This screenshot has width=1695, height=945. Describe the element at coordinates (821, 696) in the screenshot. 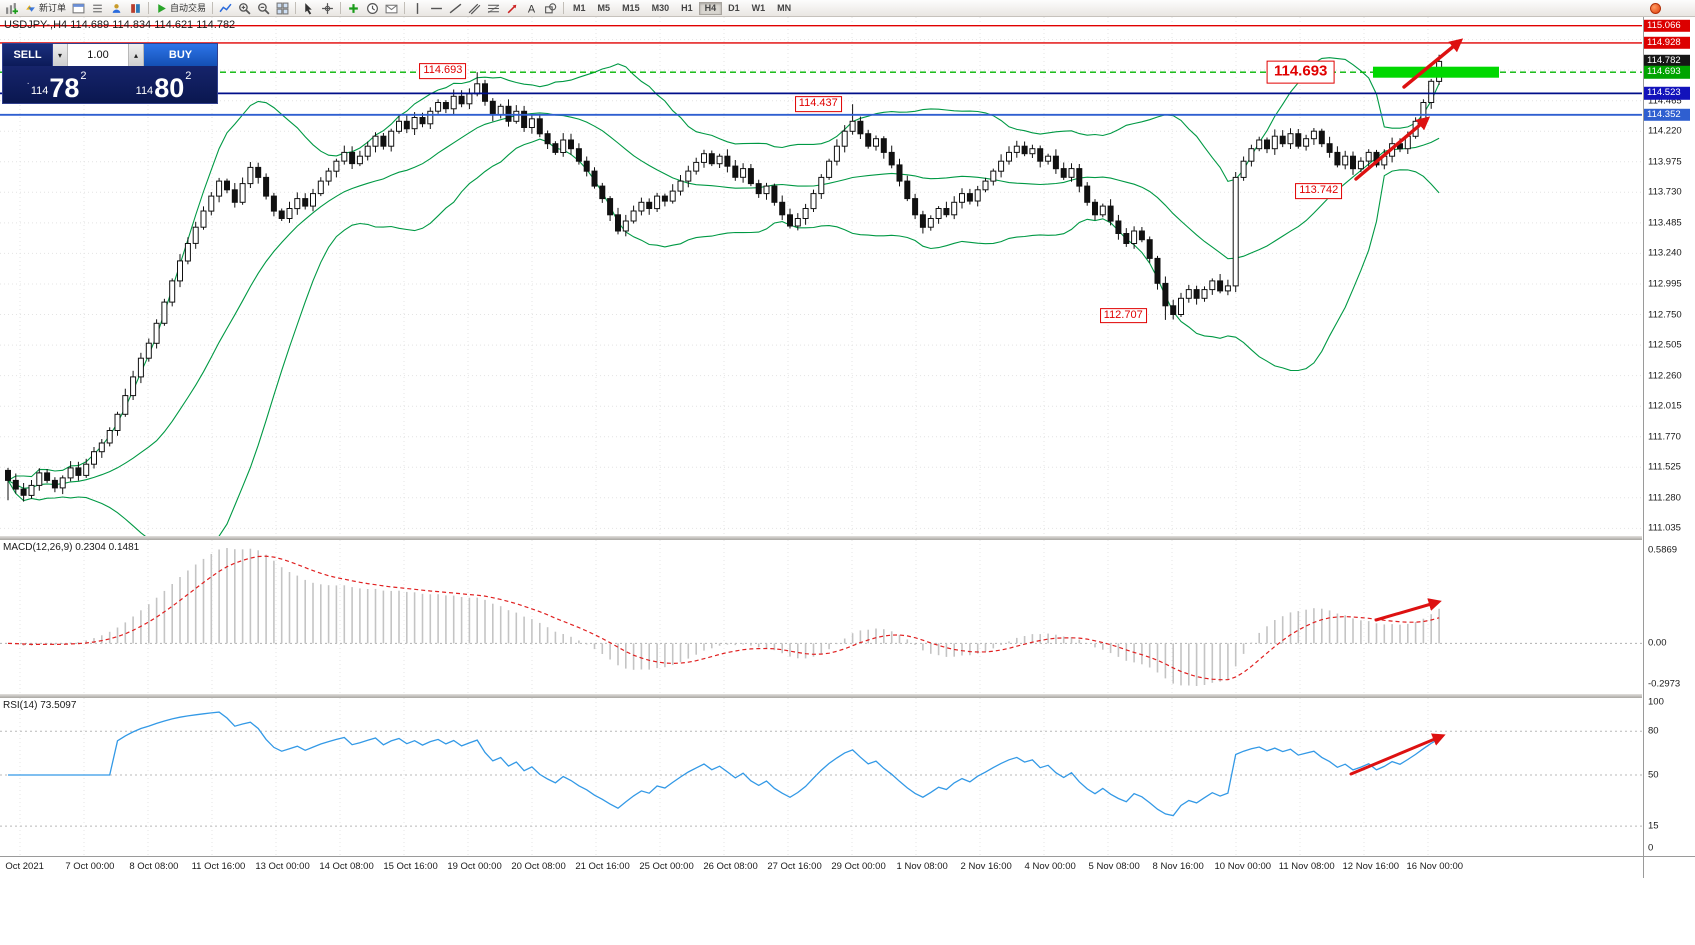

I see `panel-separator-rsi` at that location.